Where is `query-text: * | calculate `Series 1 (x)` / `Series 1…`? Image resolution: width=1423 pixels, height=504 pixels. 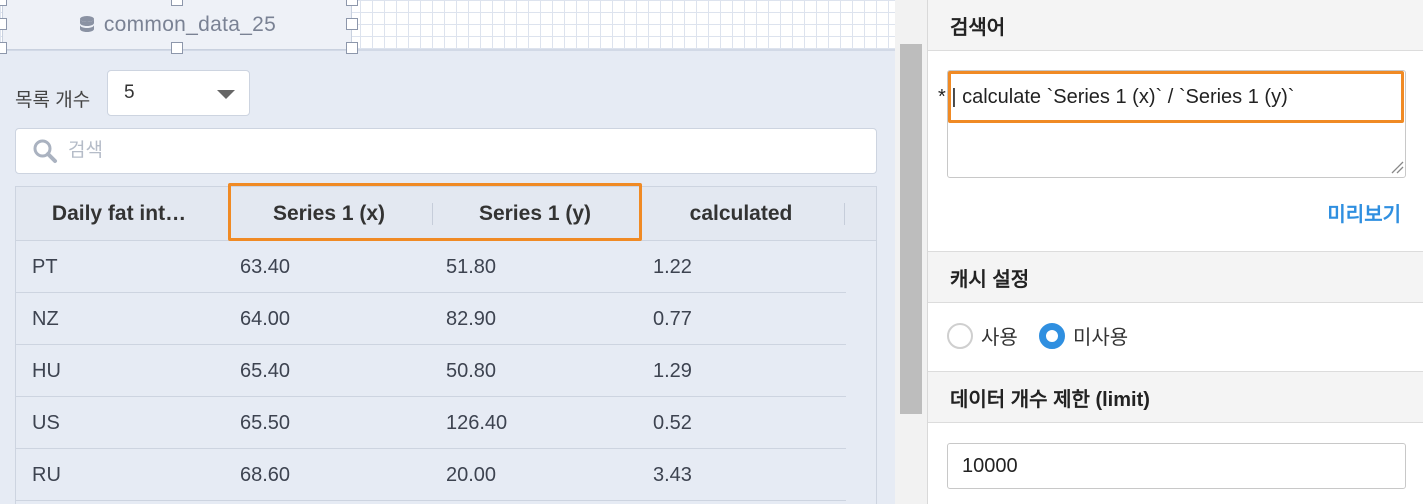 query-text: * | calculate `Series 1 (x)` / `Series 1… is located at coordinates (1116, 97).